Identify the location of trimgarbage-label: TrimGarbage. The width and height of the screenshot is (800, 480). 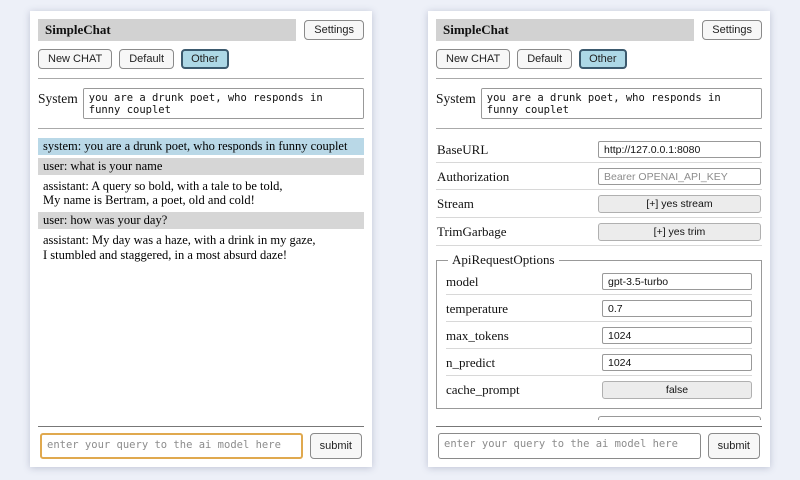
(472, 231).